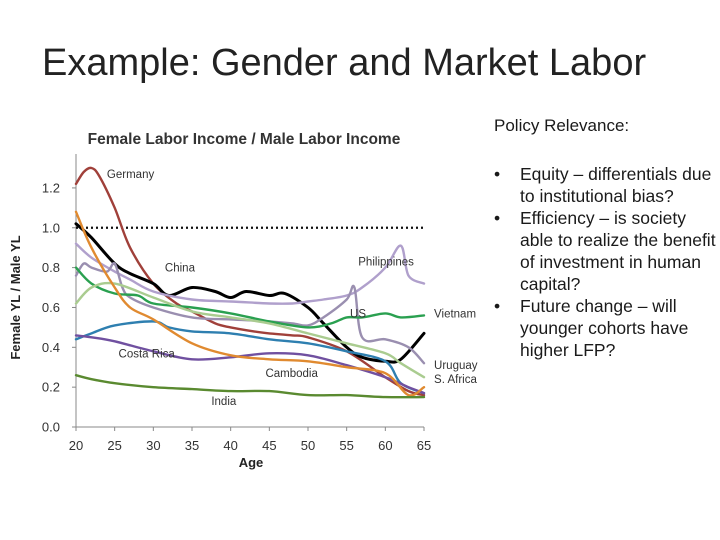 This screenshot has height=540, width=720. I want to click on x-tick-label: 55, so click(346, 445).